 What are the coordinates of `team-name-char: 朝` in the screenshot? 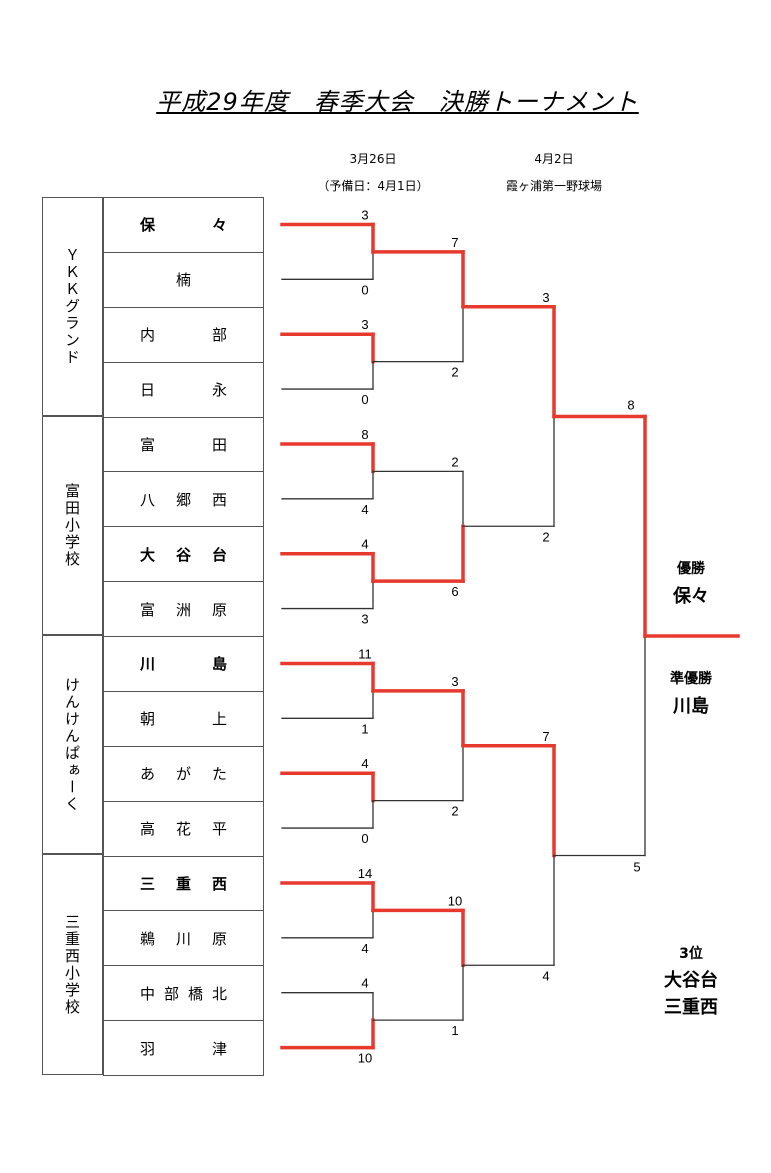 It's located at (148, 719).